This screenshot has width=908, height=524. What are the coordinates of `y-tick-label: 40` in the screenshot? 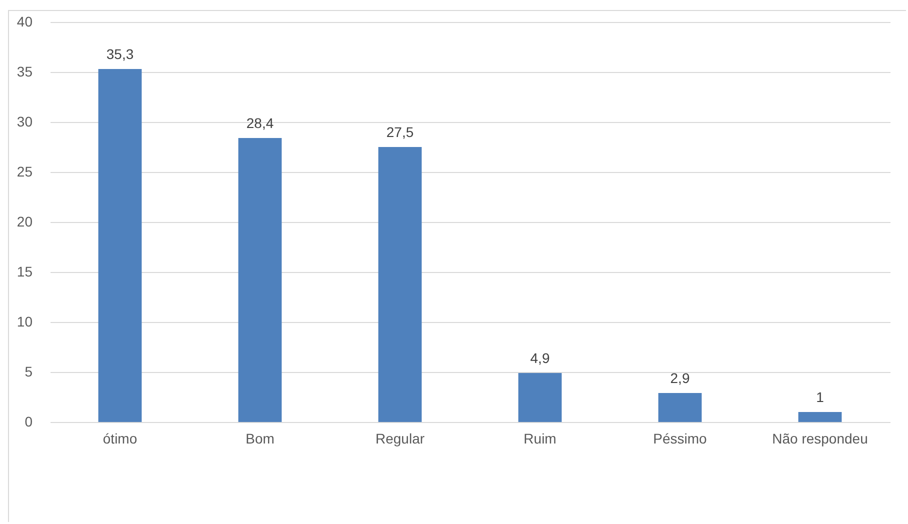 It's located at (24, 22).